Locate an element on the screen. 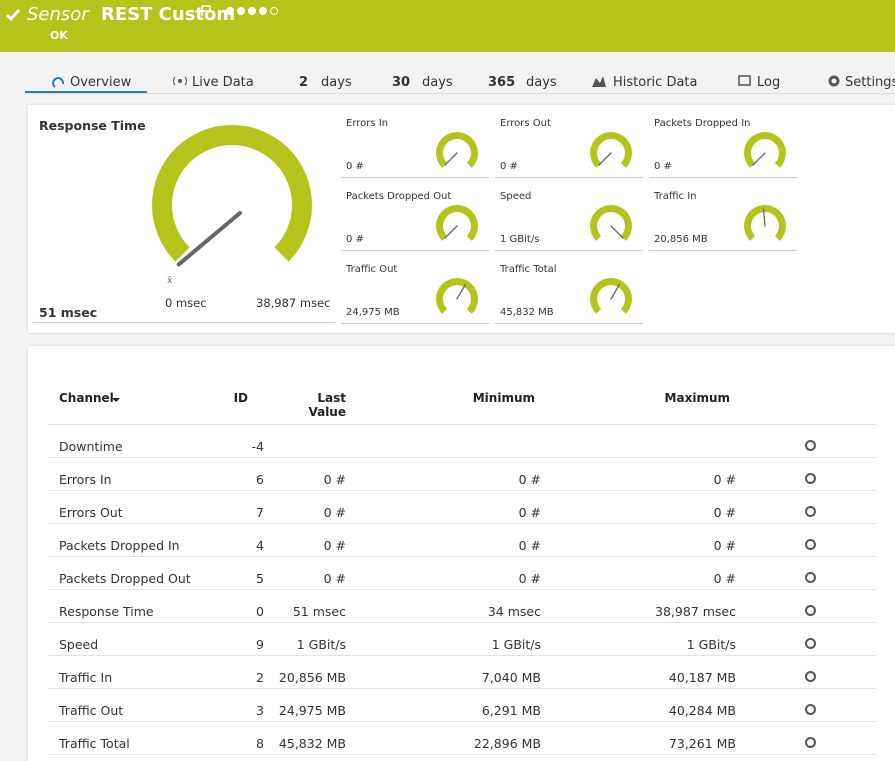 This screenshot has width=895, height=761. gauge-marker: x̄ is located at coordinates (169, 281).